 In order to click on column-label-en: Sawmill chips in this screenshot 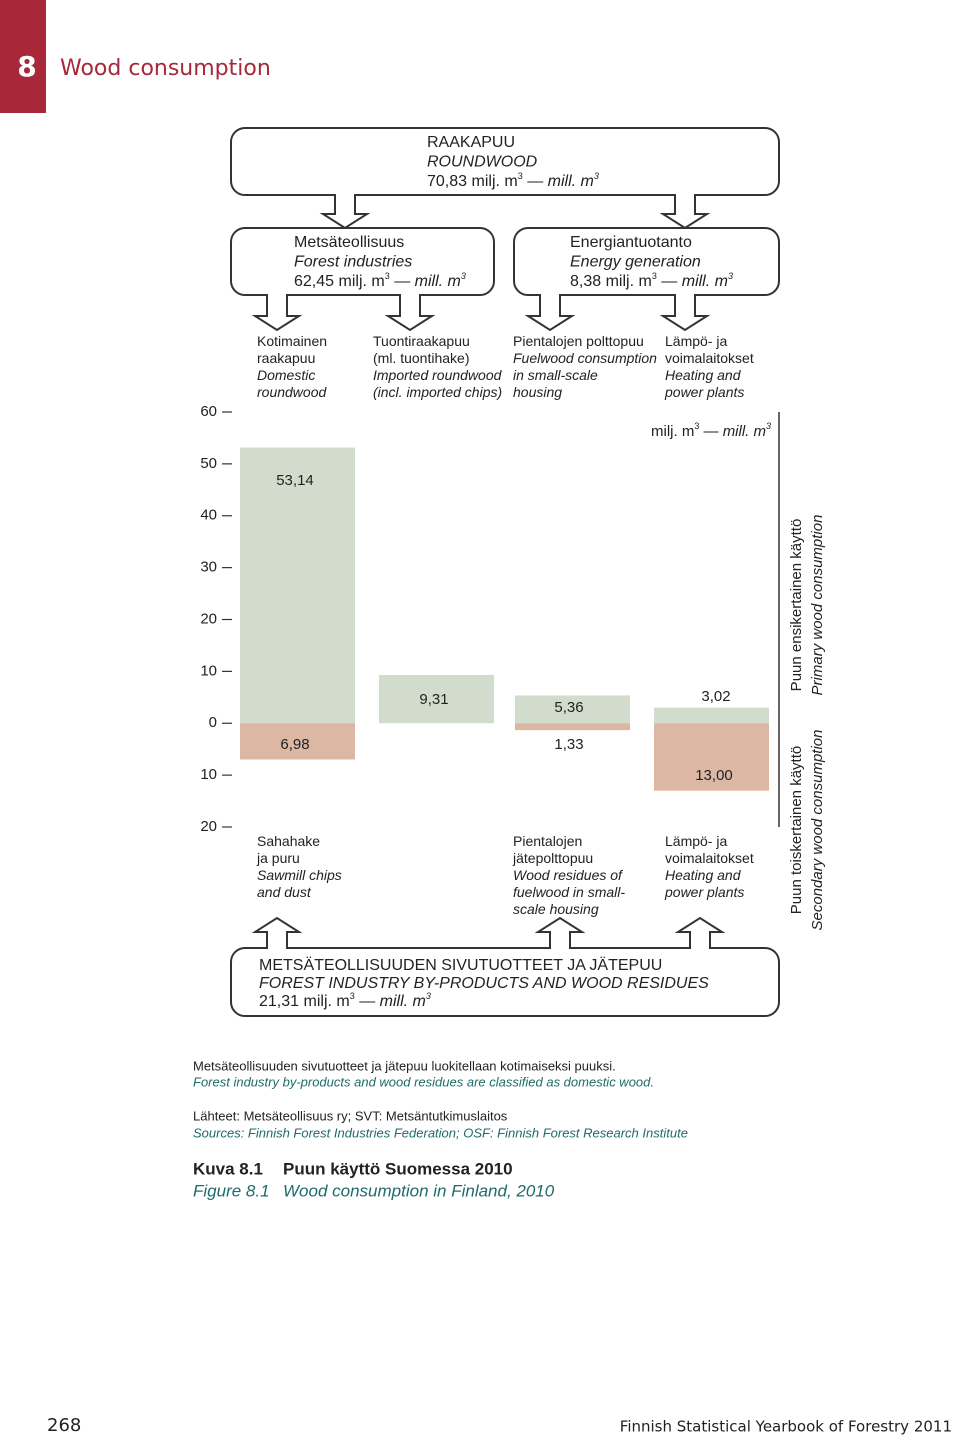, I will do `click(299, 875)`.